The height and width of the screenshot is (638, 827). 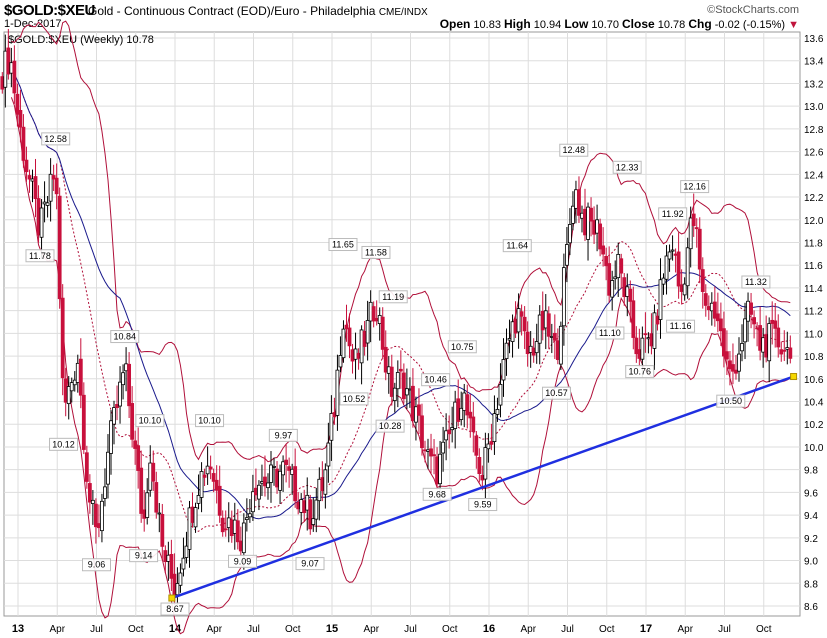 I want to click on y-tick-label: 8.6, so click(x=811, y=607).